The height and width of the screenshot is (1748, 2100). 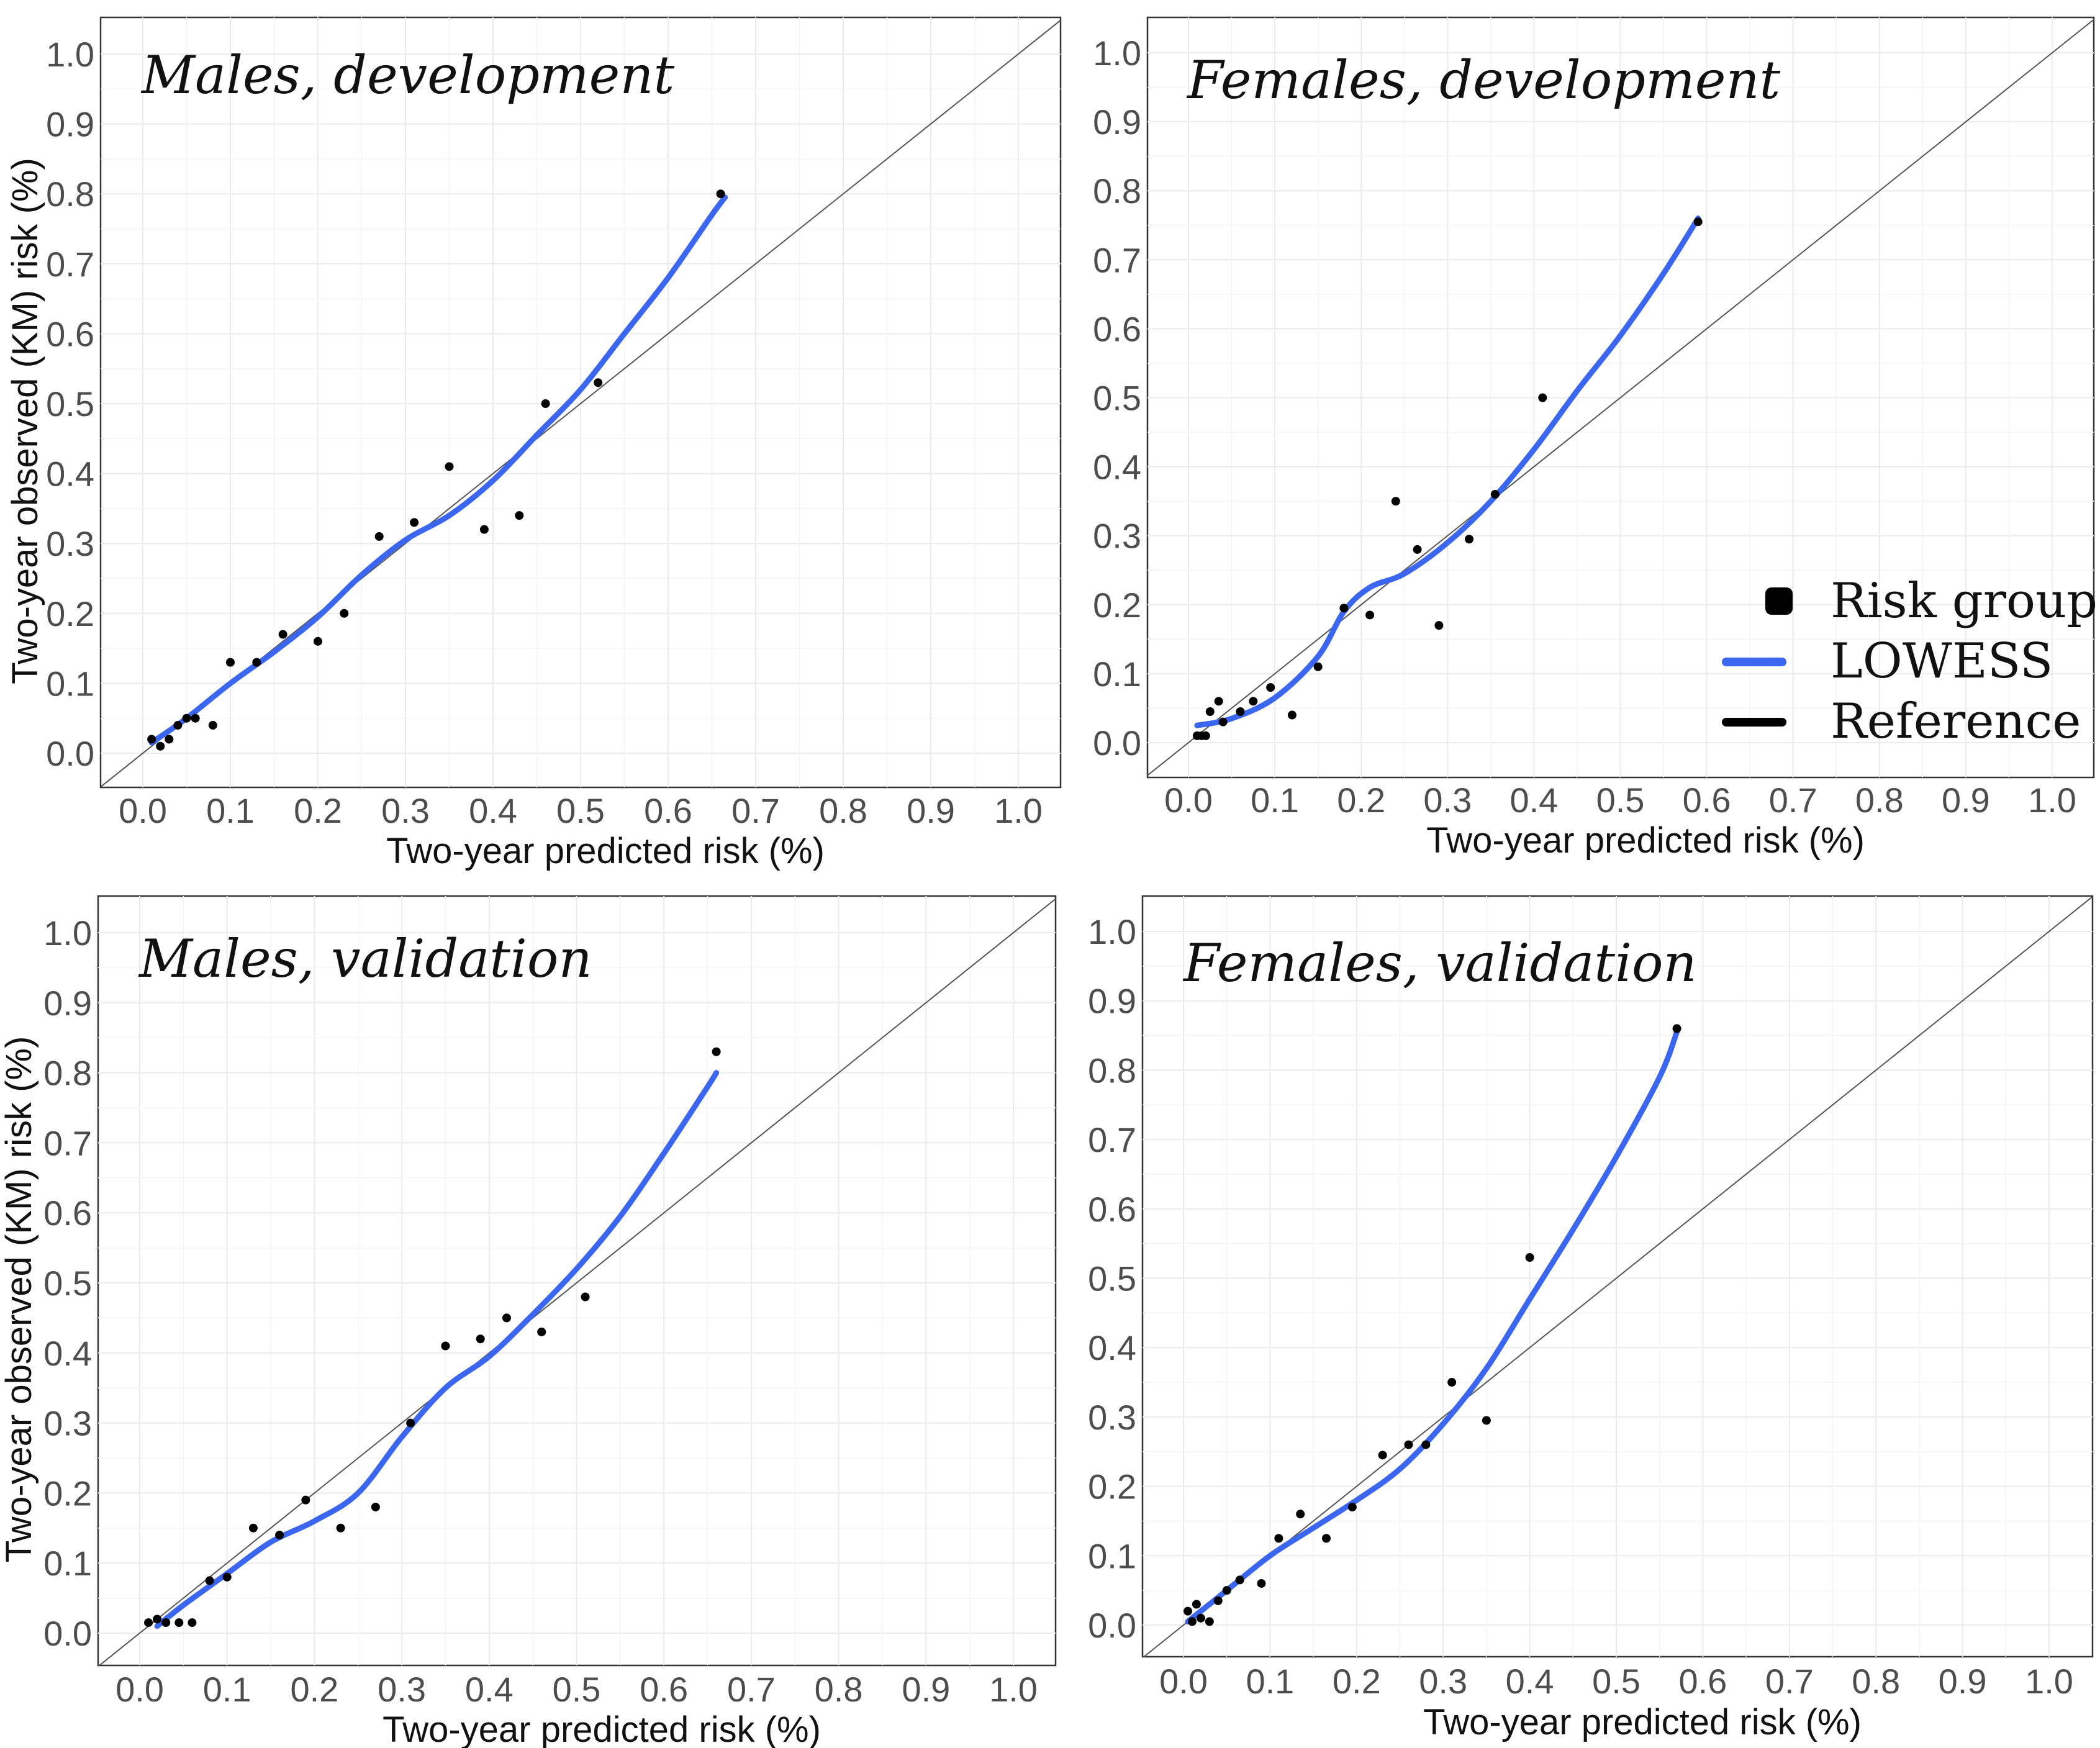 What do you see at coordinates (1440, 963) in the screenshot?
I see `panel-title: Females, validation` at bounding box center [1440, 963].